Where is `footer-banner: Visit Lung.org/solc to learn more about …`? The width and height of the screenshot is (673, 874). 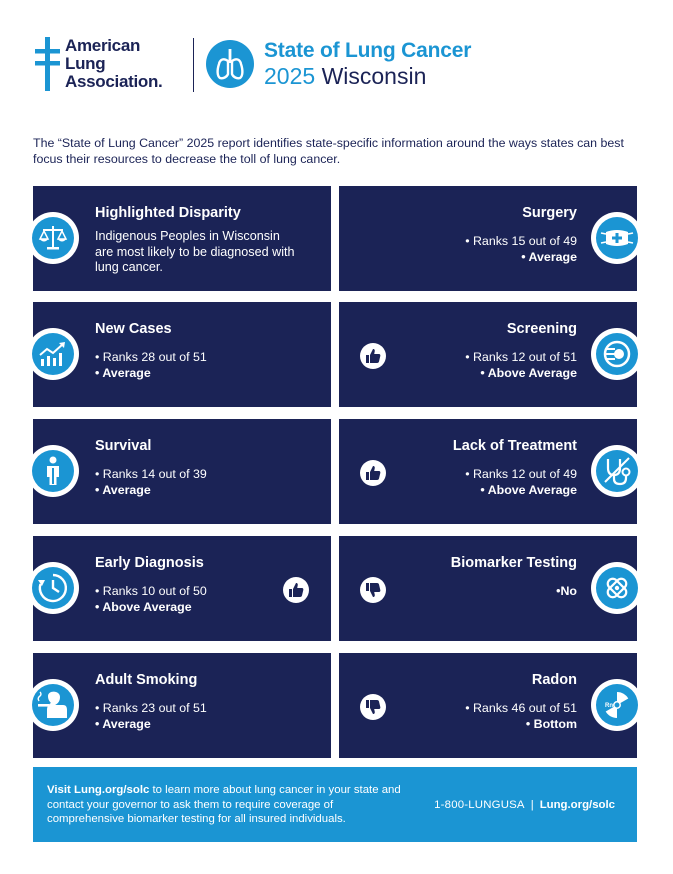 footer-banner: Visit Lung.org/solc to learn more about … is located at coordinates (335, 804).